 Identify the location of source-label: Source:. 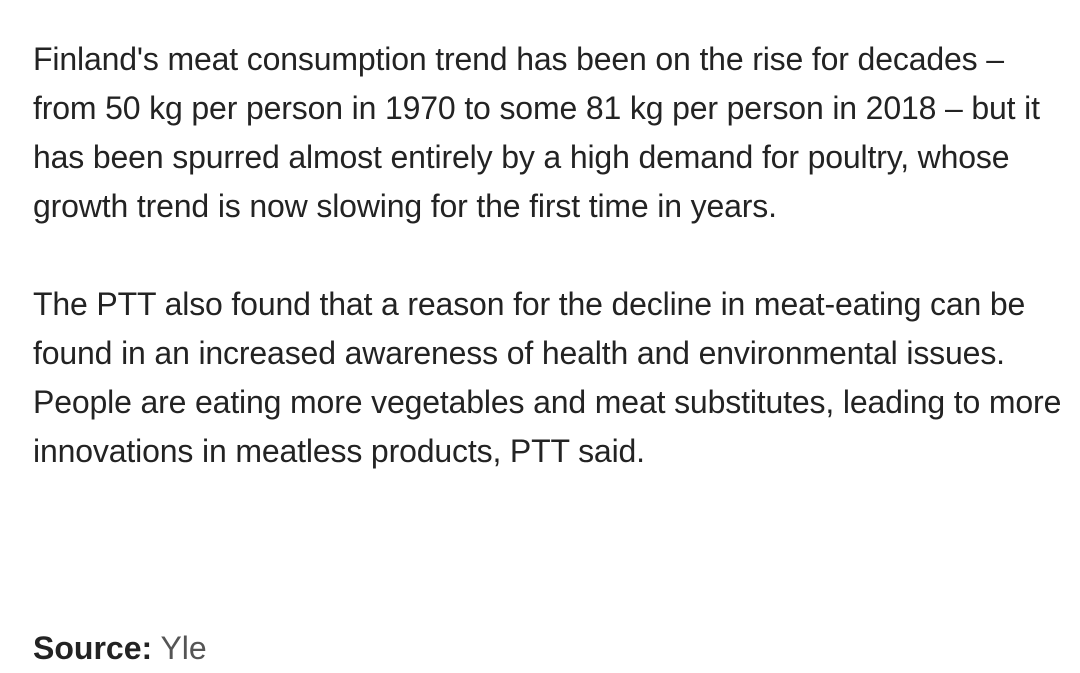
(93, 648).